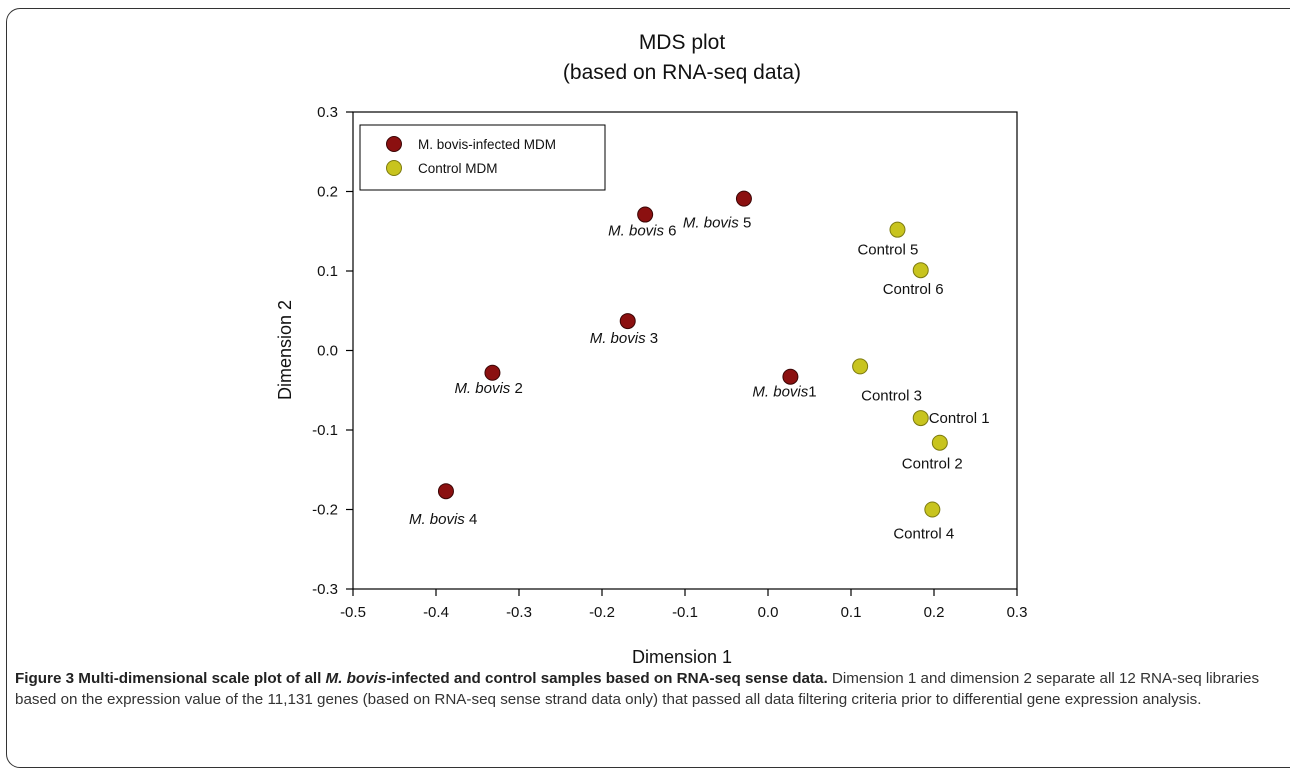 The height and width of the screenshot is (768, 1290). Describe the element at coordinates (891, 395) in the screenshot. I see `control-sample-label: Control 3` at that location.